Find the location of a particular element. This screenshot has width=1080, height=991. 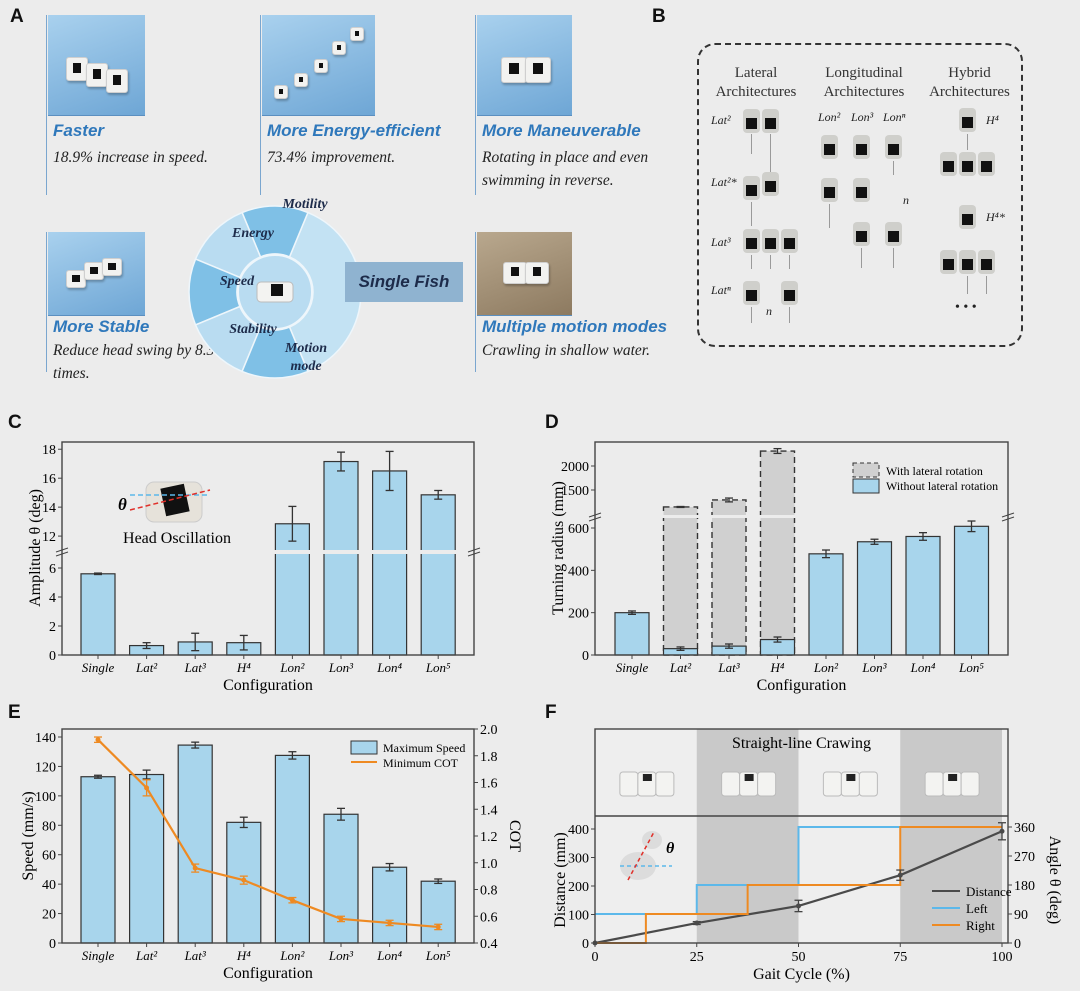

card-desc: 18.9% increase in speed. is located at coordinates (130, 157).